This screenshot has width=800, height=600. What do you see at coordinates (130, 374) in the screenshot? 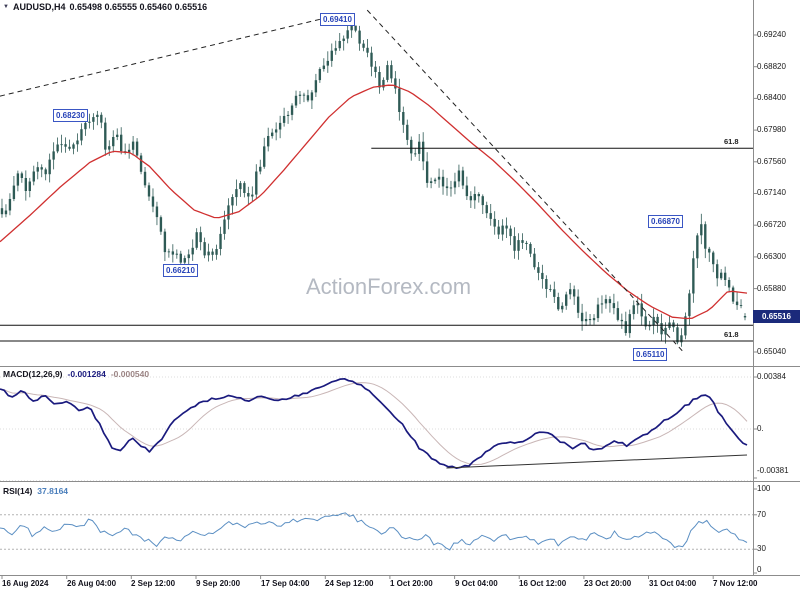
I see `macd-signal-value: -0.000540` at bounding box center [130, 374].